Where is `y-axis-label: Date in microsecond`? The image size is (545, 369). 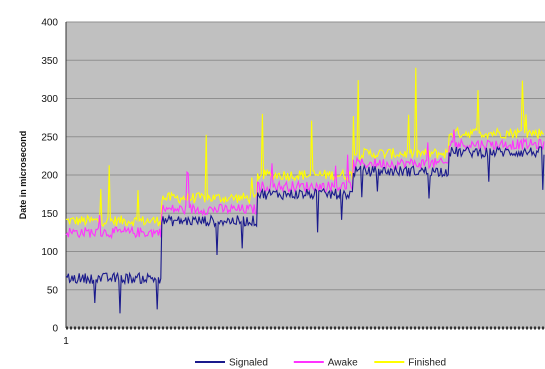 y-axis-label: Date in microsecond is located at coordinates (23, 175).